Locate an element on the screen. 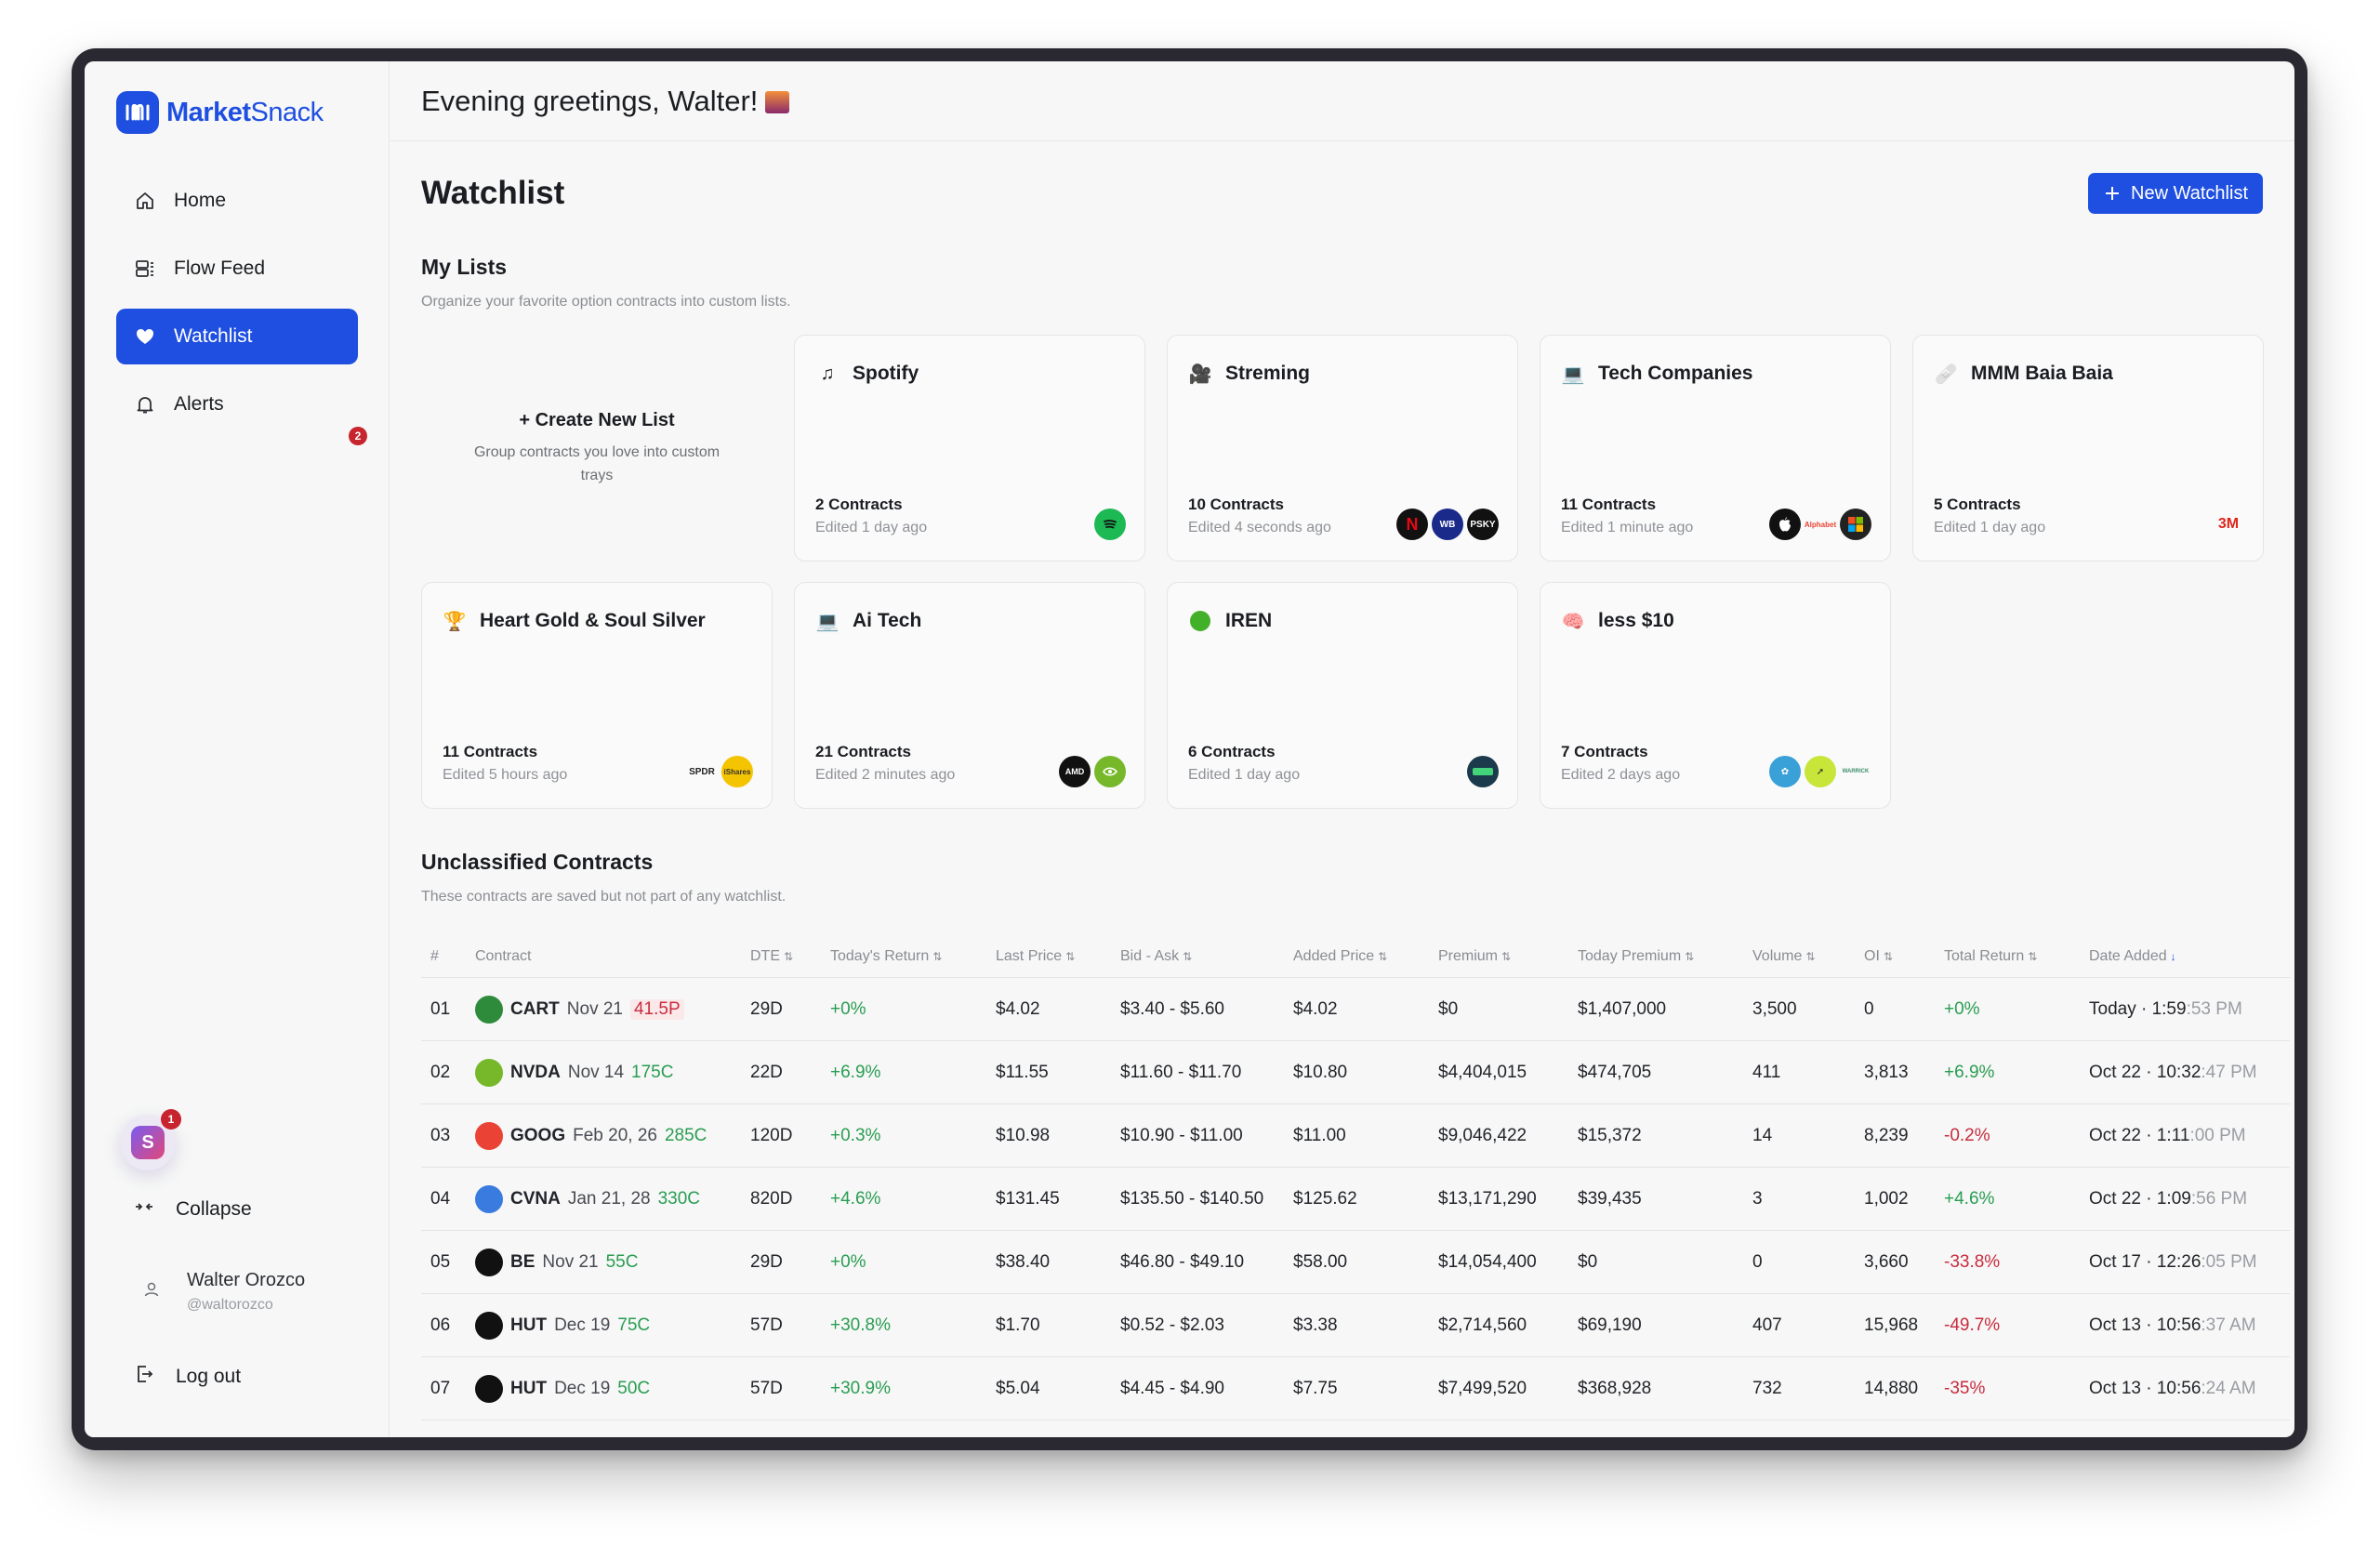  watchlist-card: IREN 6 Contracts Edited 1 day ago is located at coordinates (1342, 695).